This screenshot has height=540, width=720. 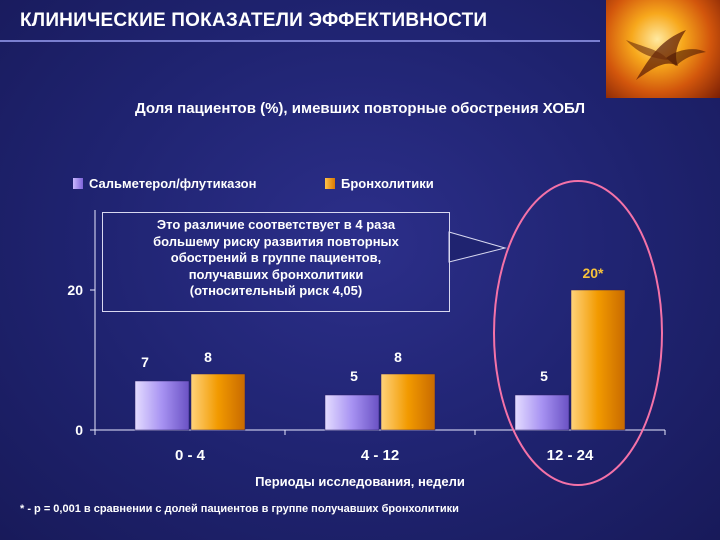 What do you see at coordinates (173, 183) in the screenshot?
I see `legend-label-salmeterol: Сальметерол/флутиказон` at bounding box center [173, 183].